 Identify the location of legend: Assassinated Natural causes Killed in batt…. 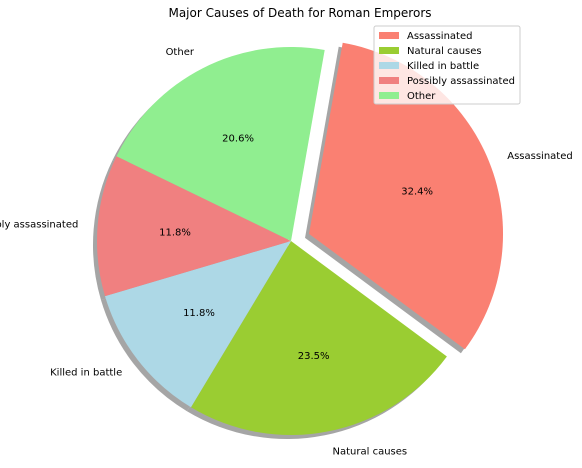
(447, 65).